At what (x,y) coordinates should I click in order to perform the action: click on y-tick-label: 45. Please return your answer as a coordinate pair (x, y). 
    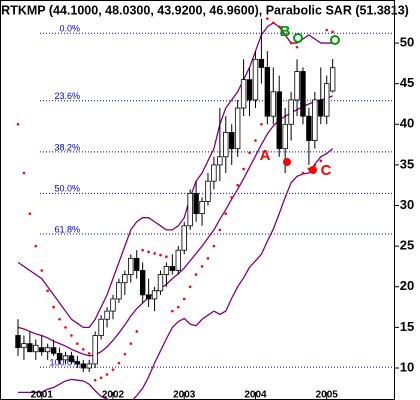
    Looking at the image, I should click on (407, 82).